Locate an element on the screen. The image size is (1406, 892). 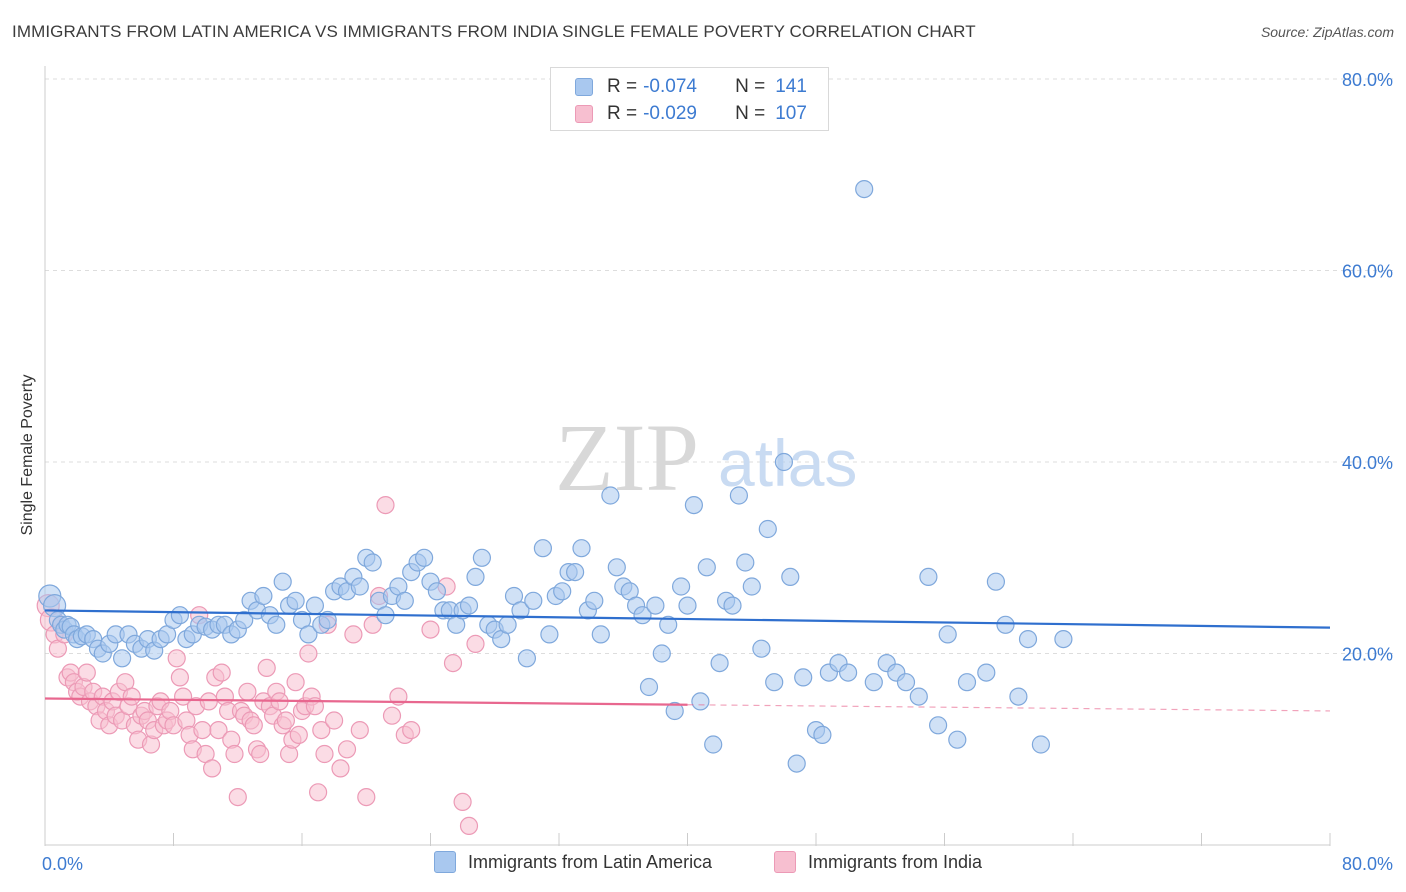
y-tick-label: 60.0% is located at coordinates (1367, 272).